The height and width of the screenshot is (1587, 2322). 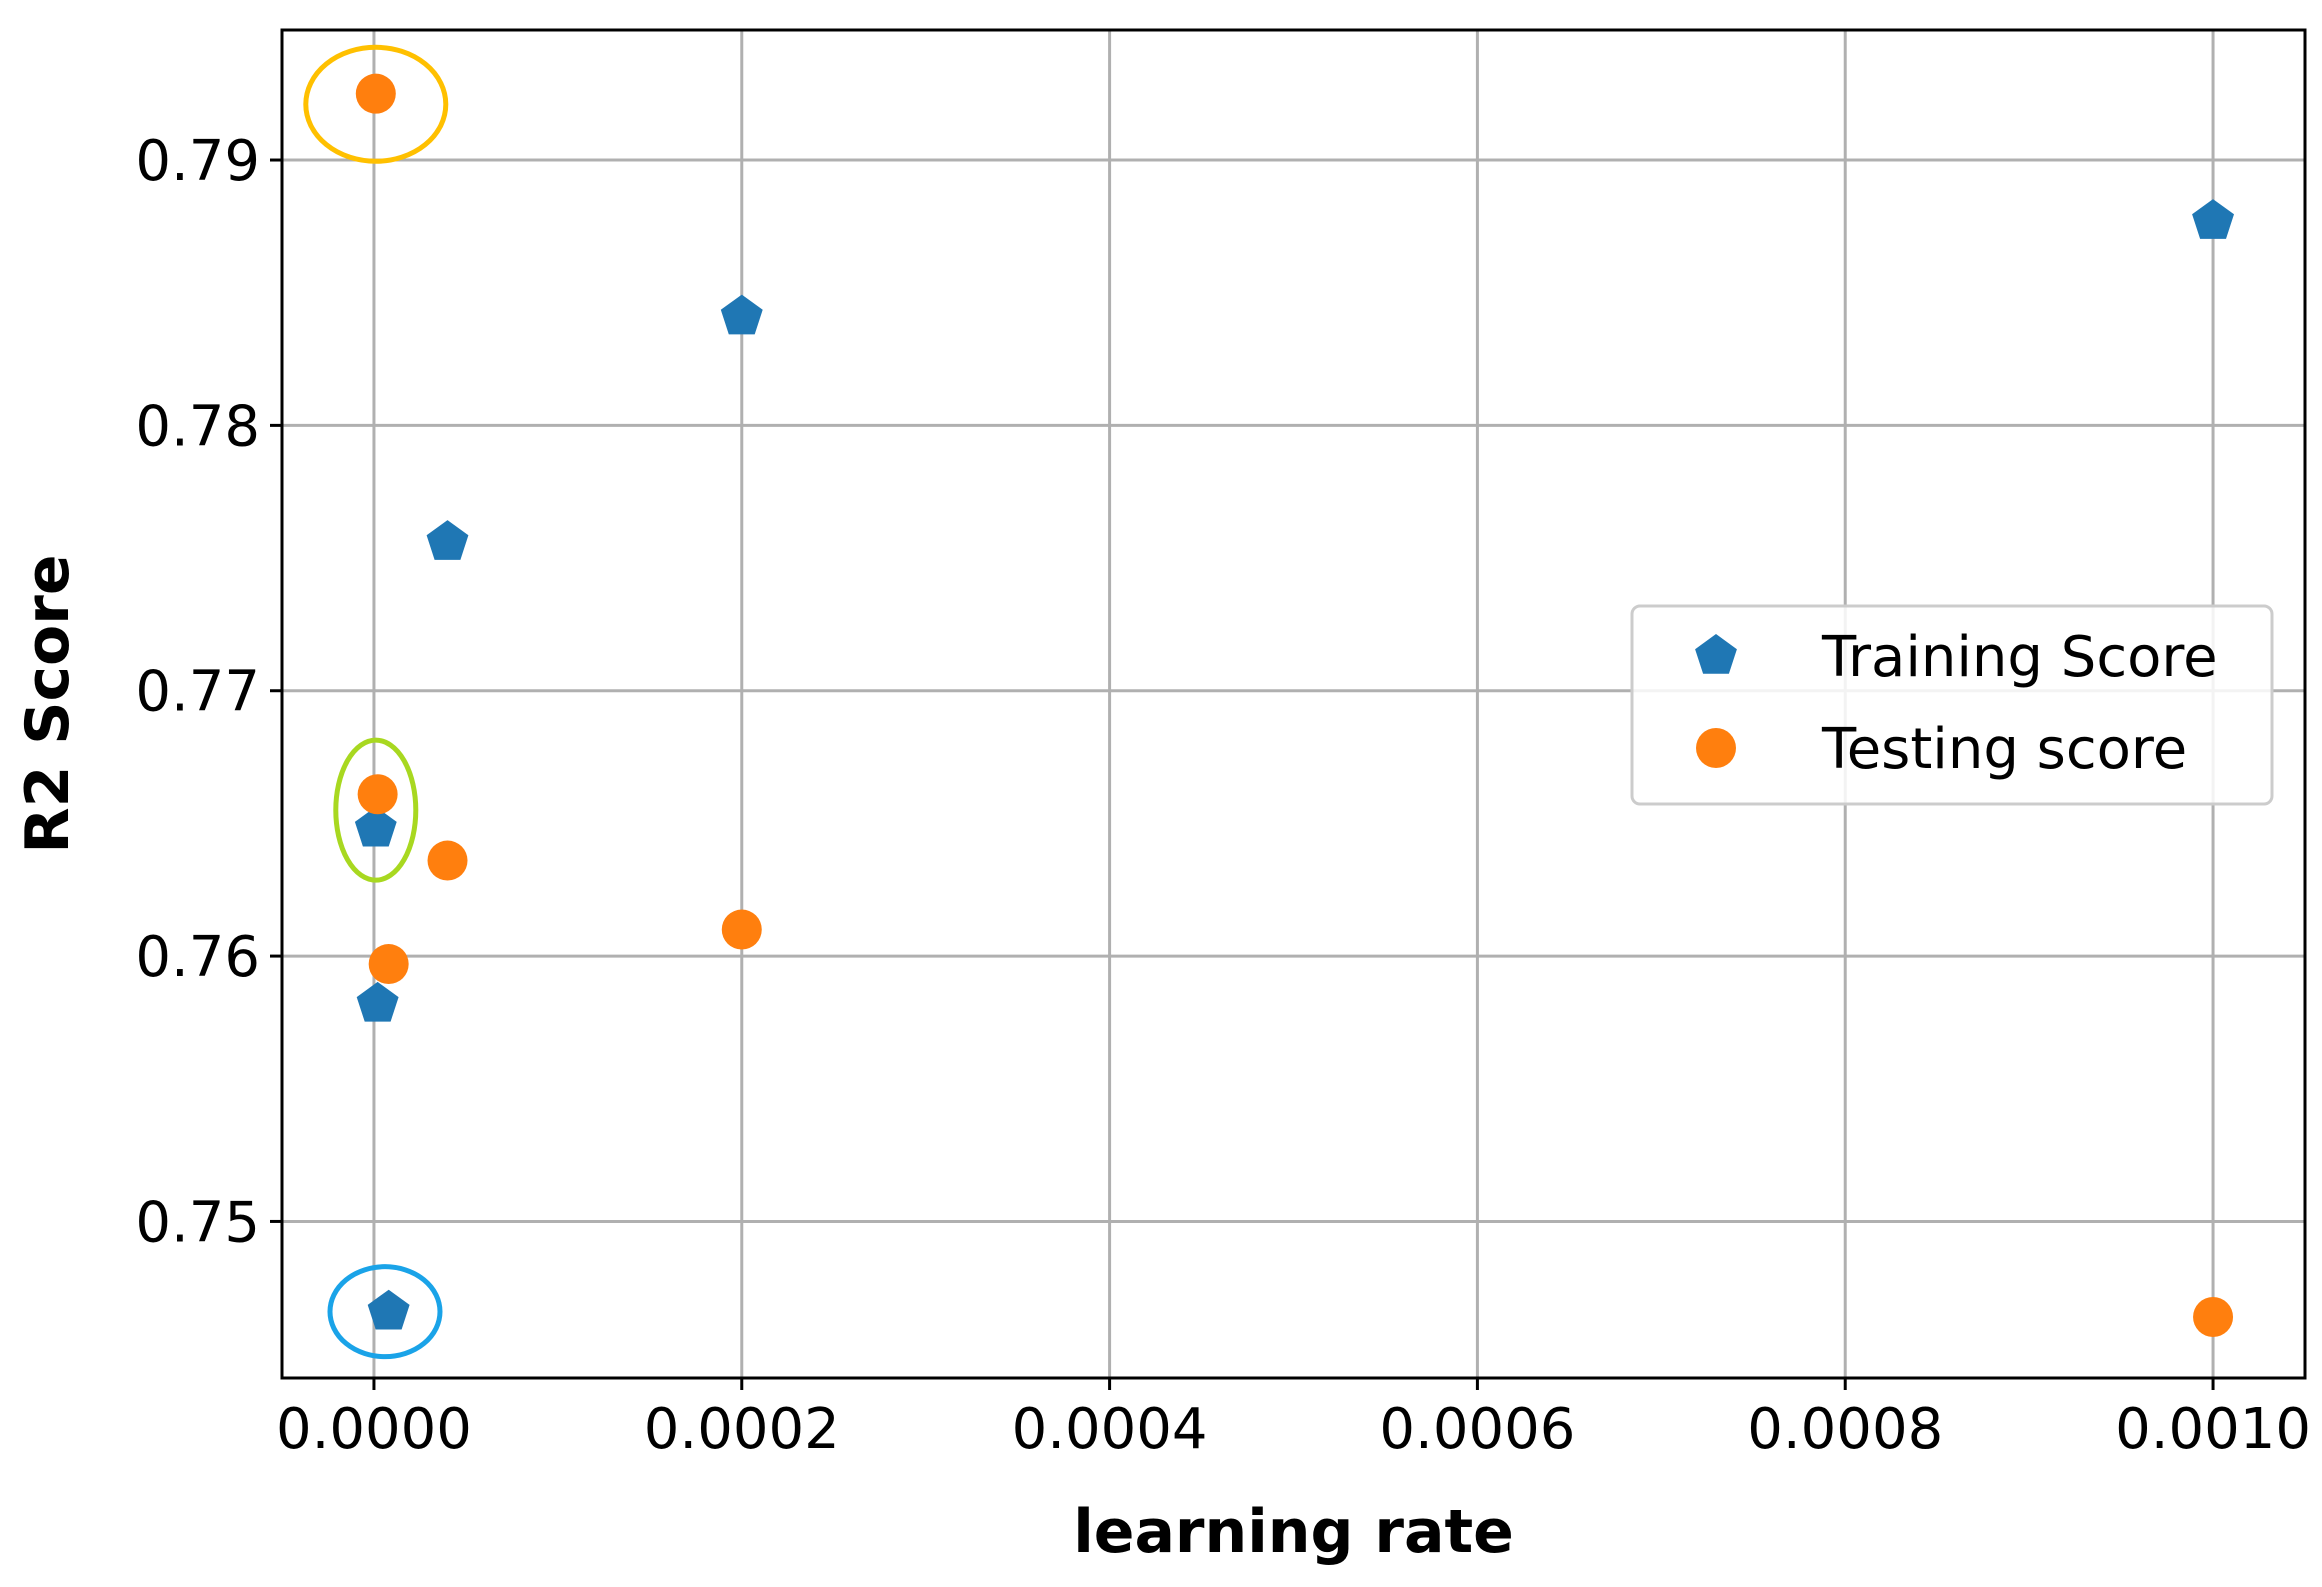 What do you see at coordinates (197, 957) in the screenshot?
I see `y-tick-label: 0.76` at bounding box center [197, 957].